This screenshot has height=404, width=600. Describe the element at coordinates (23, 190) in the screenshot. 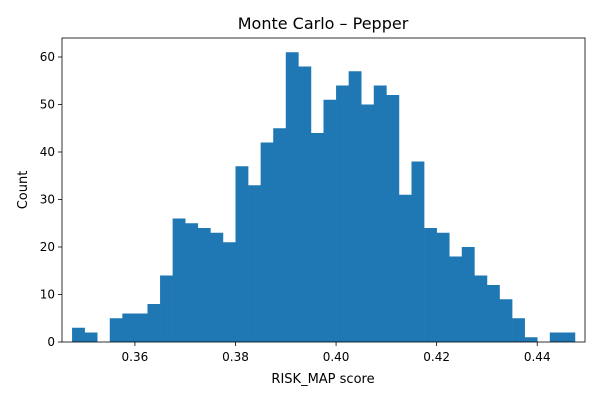

I see `y-axis-label: Count` at that location.